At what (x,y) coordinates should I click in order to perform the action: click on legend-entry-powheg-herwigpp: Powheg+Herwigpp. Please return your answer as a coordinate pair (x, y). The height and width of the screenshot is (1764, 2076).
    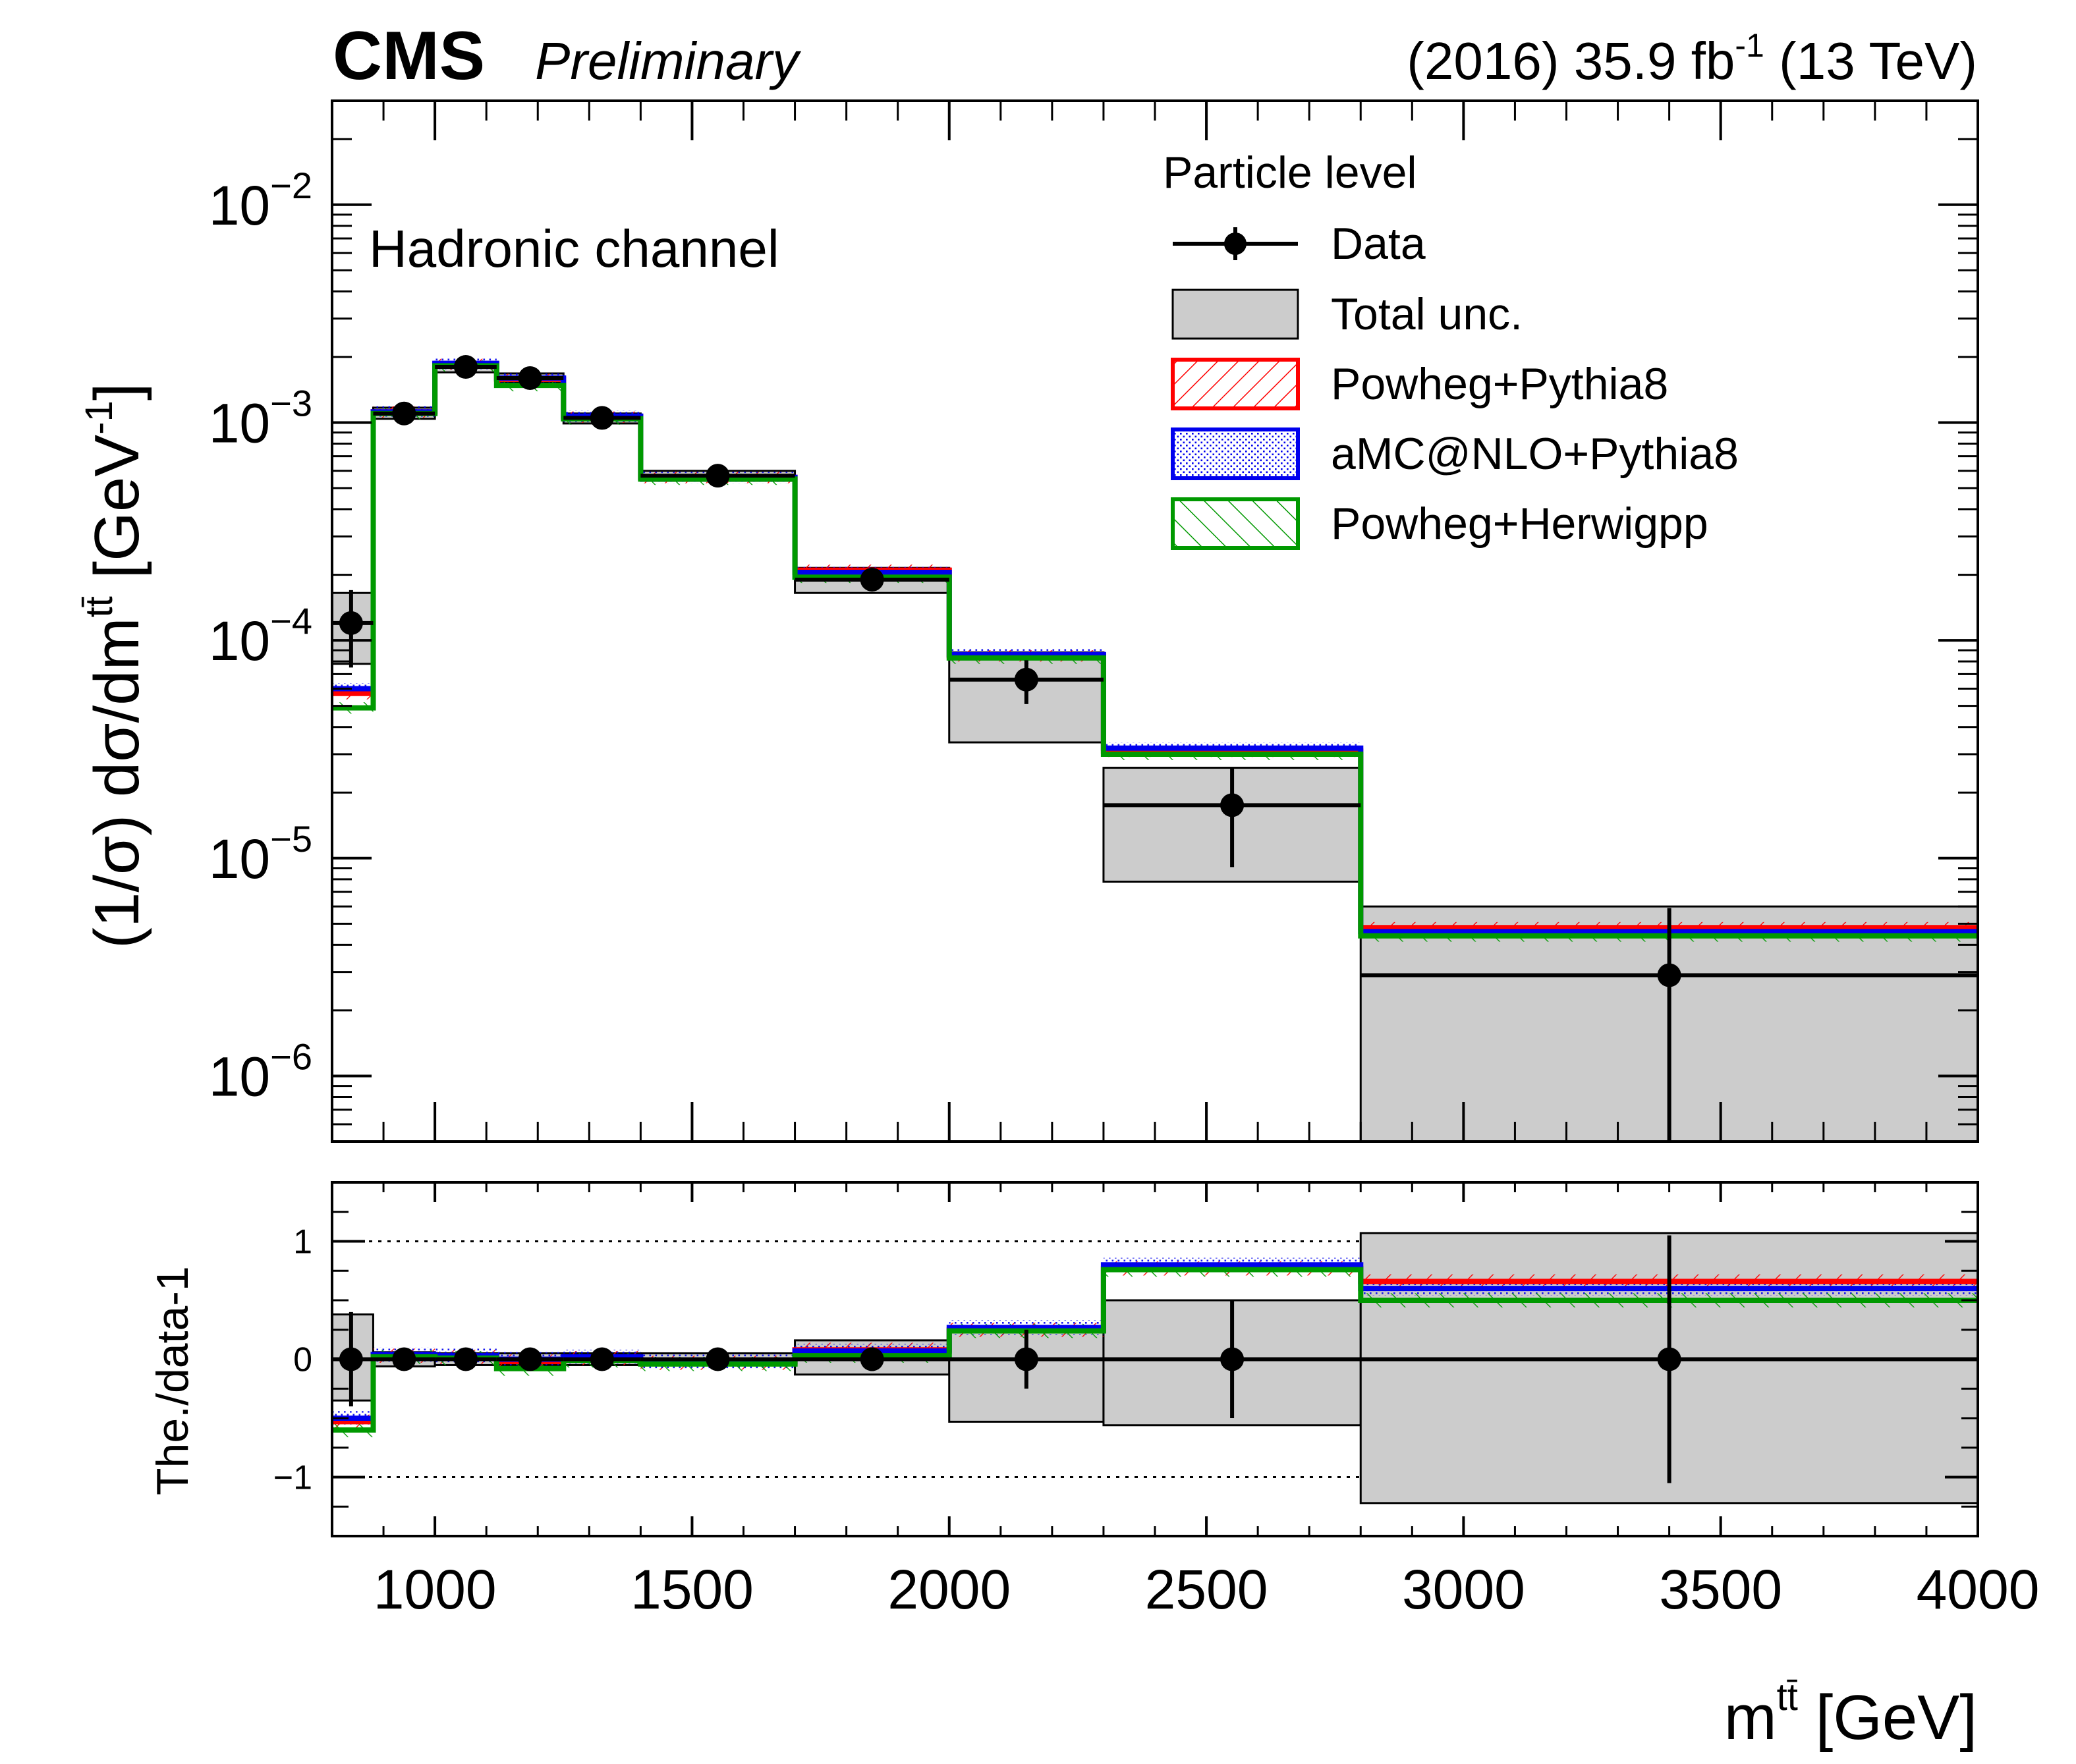
    Looking at the image, I should click on (1440, 523).